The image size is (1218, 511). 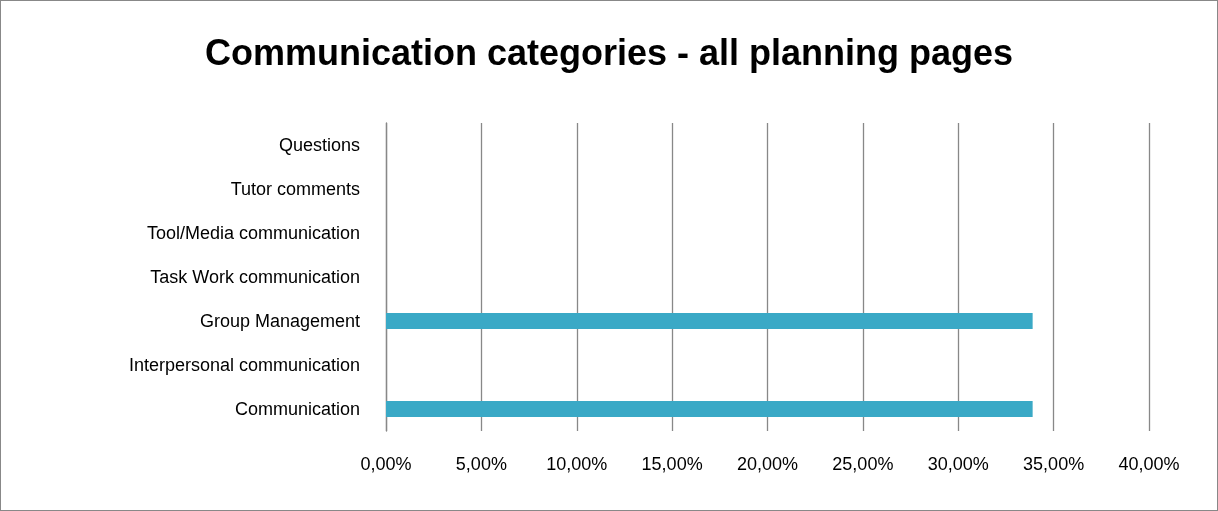 What do you see at coordinates (958, 464) in the screenshot?
I see `x-tick-label: 30,00%` at bounding box center [958, 464].